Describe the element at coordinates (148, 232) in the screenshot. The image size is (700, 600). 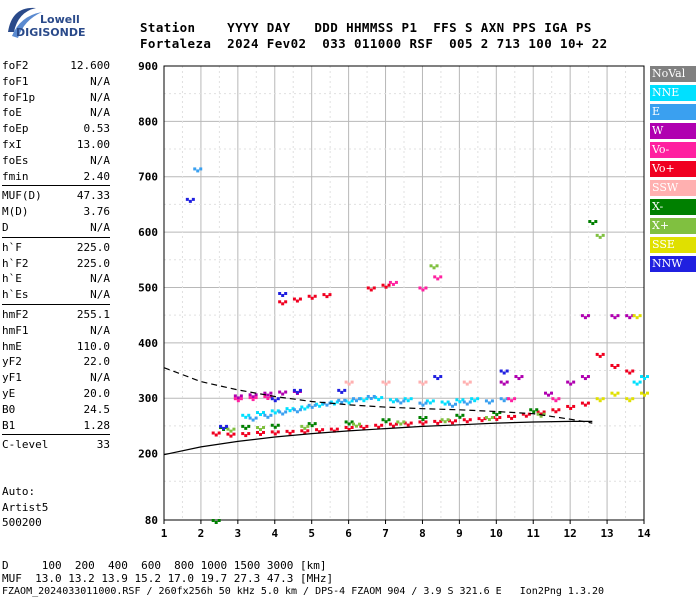
I see `y-tick-label: 600` at that location.